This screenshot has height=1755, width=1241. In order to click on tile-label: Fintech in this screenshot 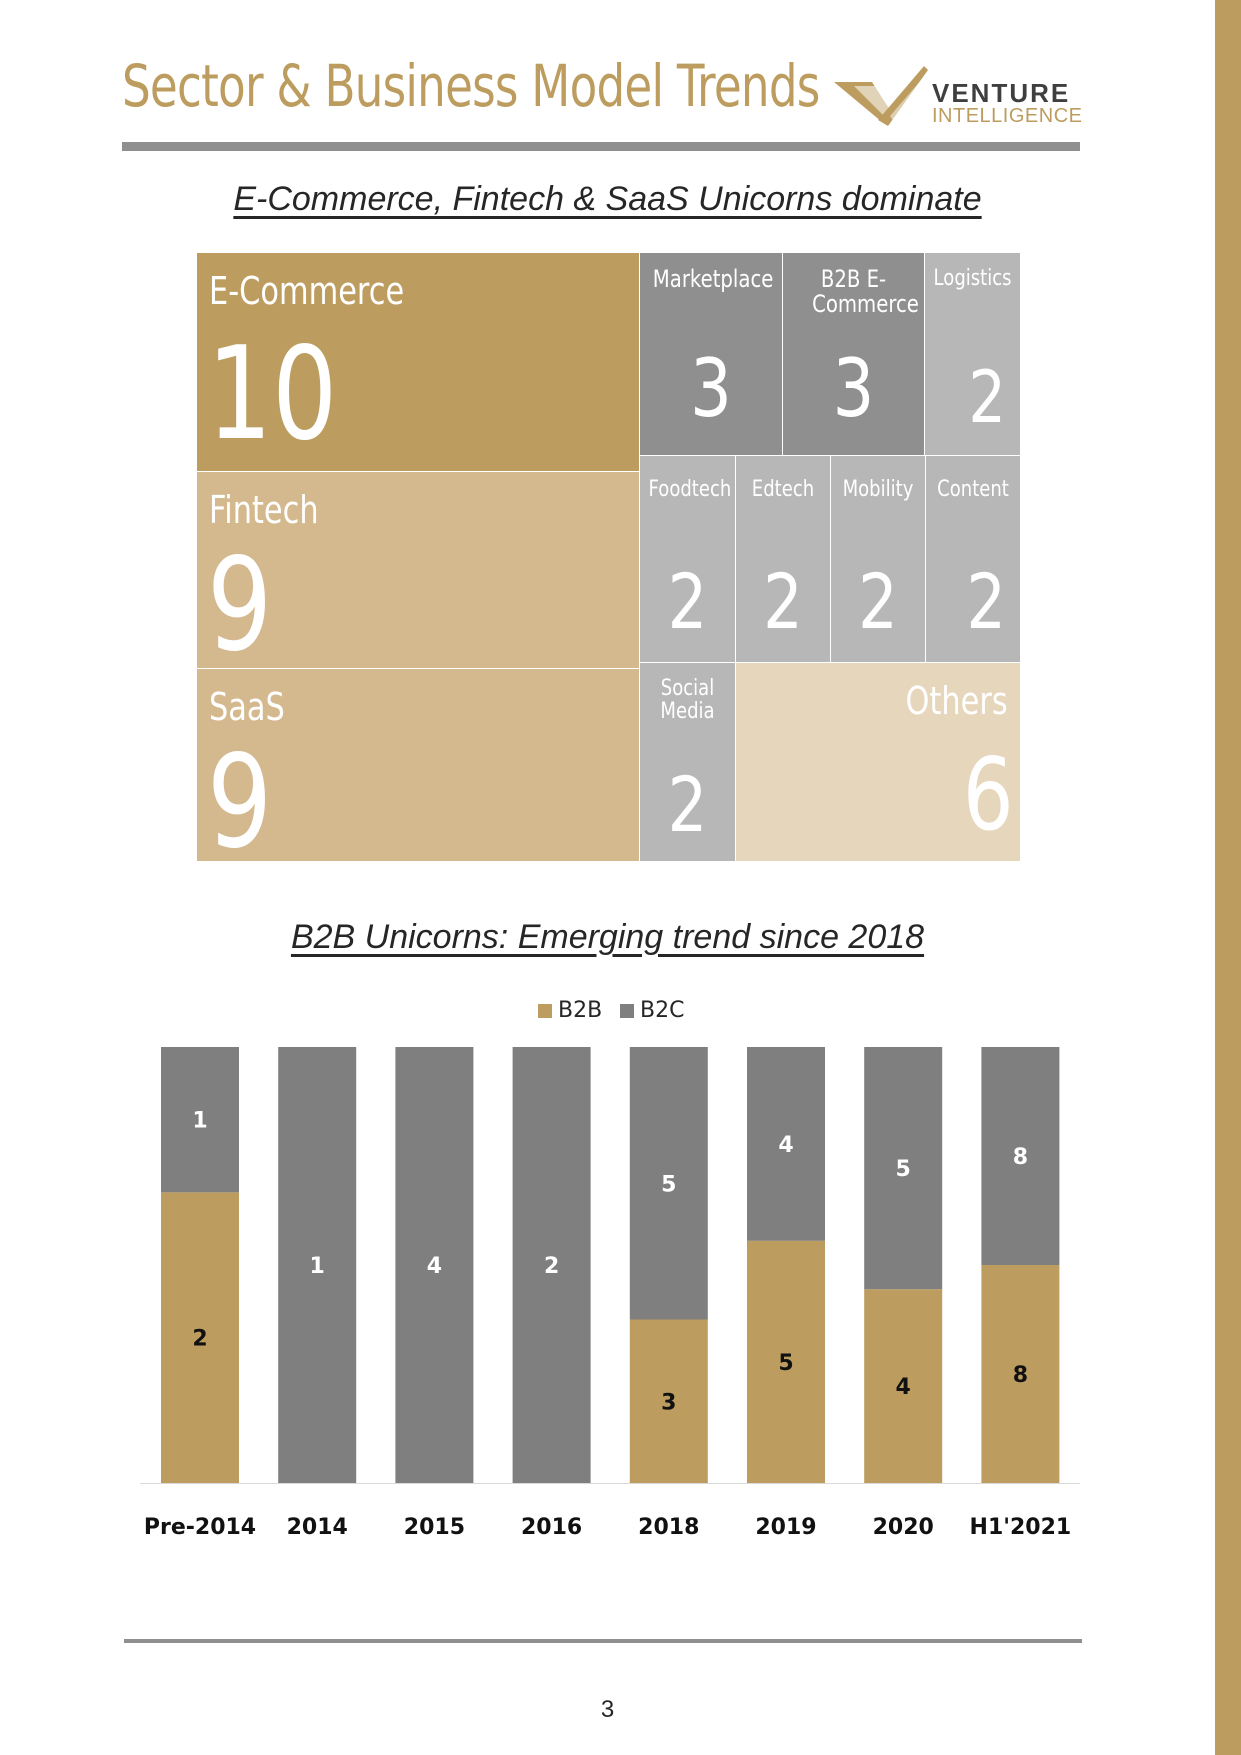, I will do `click(264, 510)`.